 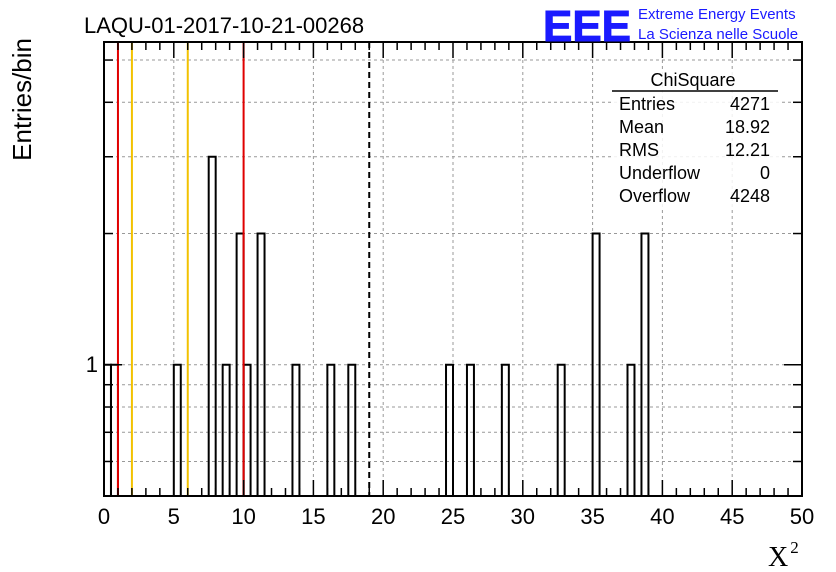 What do you see at coordinates (765, 173) in the screenshot?
I see `stats-row-value: 0` at bounding box center [765, 173].